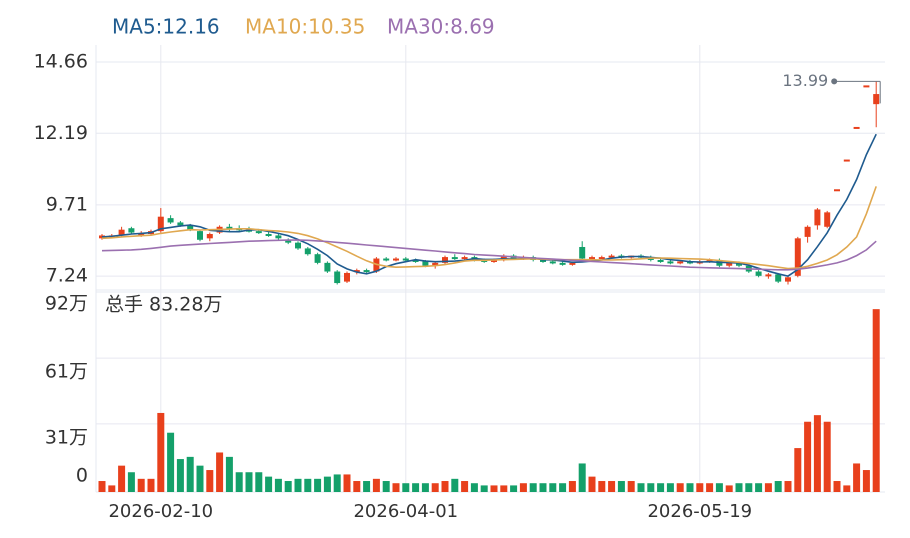 This screenshot has height=538, width=910. Describe the element at coordinates (82, 476) in the screenshot. I see `y-tick-label: 0` at that location.